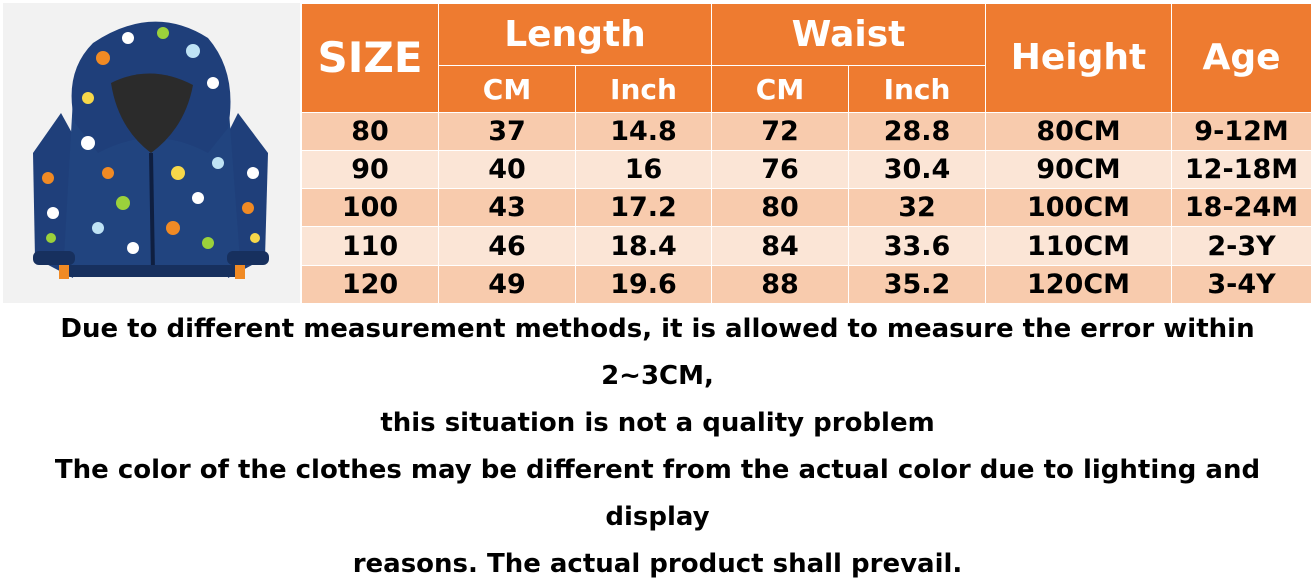 This screenshot has width=1315, height=588. What do you see at coordinates (507, 208) in the screenshot?
I see `cell-length-cm: 43` at bounding box center [507, 208].